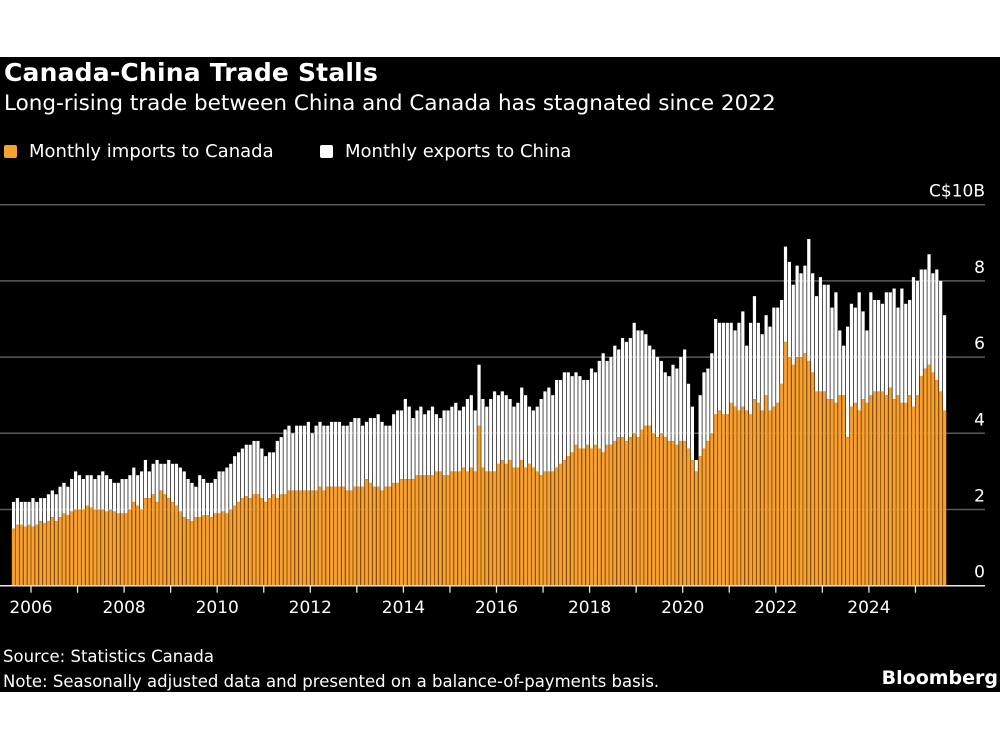  I want to click on y-tick-label: C$10B, so click(957, 192).